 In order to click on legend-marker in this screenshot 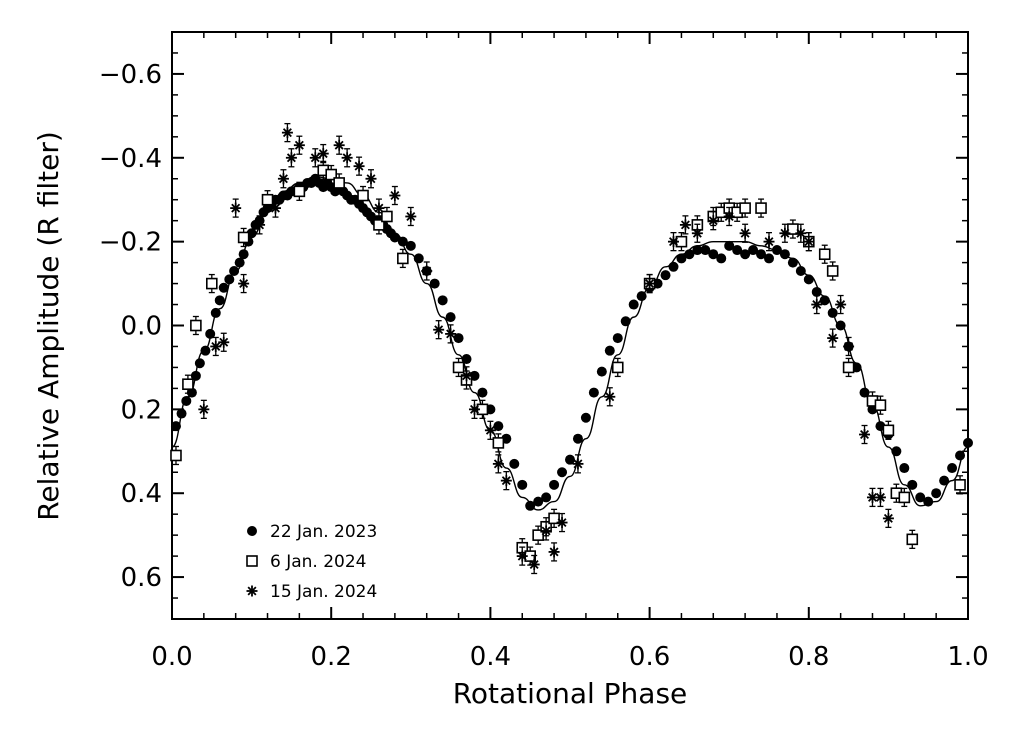, I will do `click(252, 591)`.